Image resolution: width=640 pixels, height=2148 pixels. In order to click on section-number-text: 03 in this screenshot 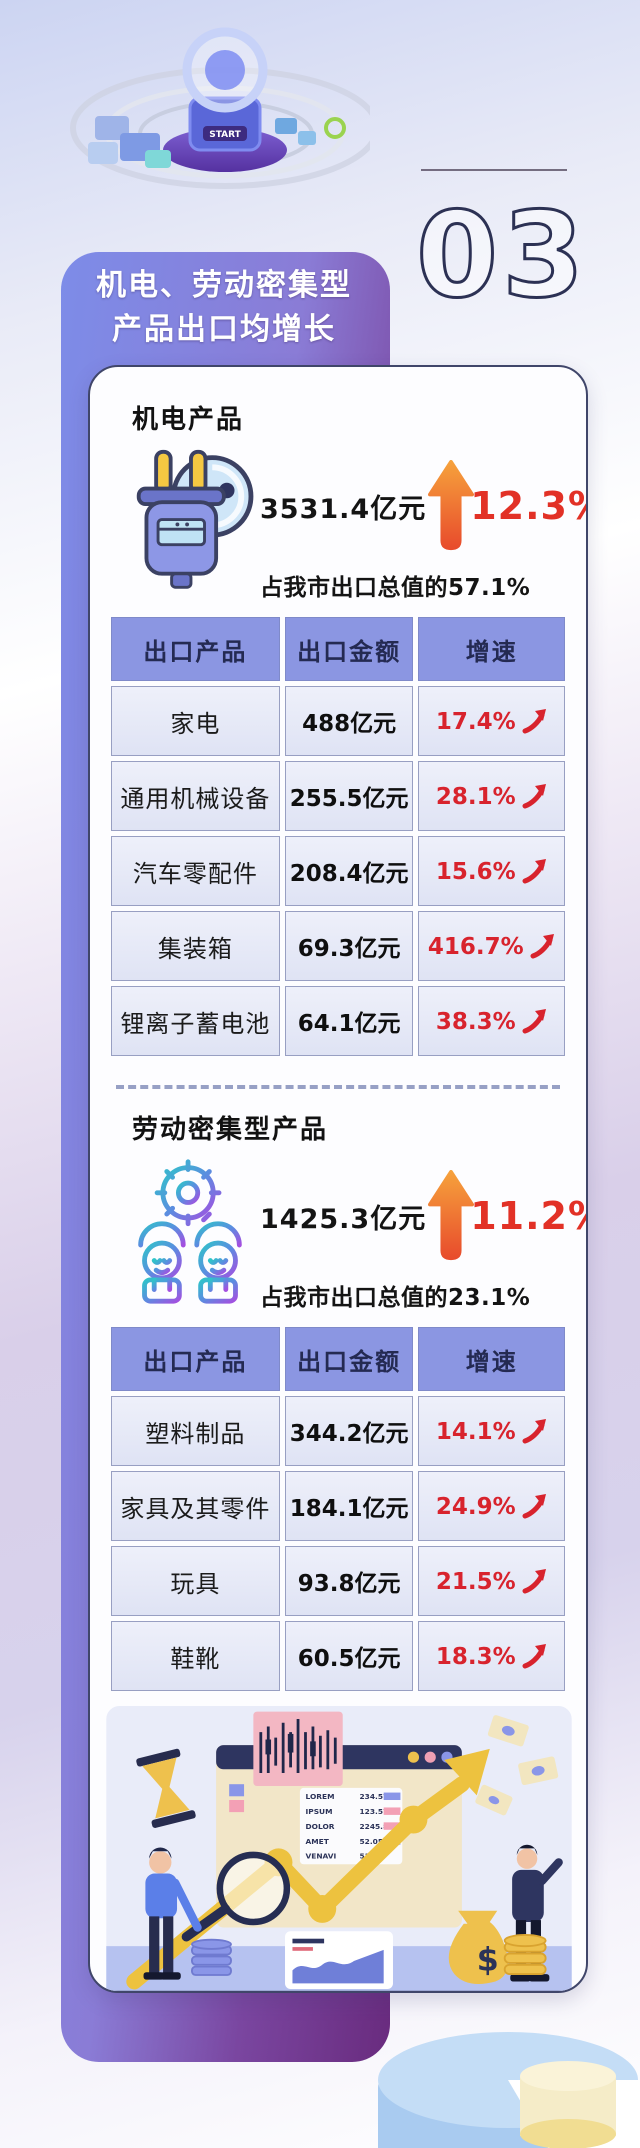, I will do `click(502, 255)`.